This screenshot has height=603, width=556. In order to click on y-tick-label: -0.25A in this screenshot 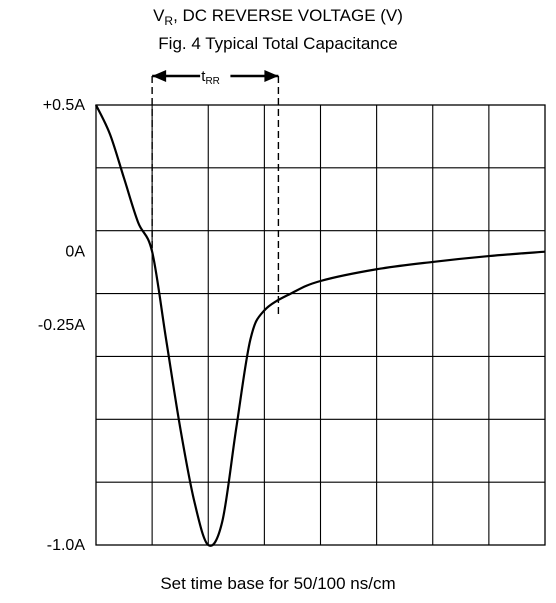, I will do `click(61, 325)`.